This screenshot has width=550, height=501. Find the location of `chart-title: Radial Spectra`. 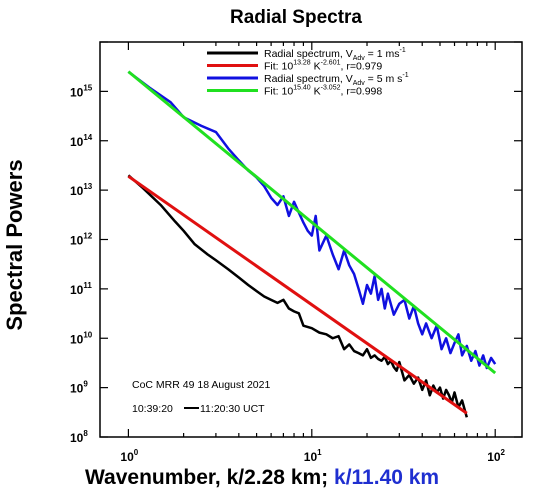

chart-title: Radial Spectra is located at coordinates (296, 17).